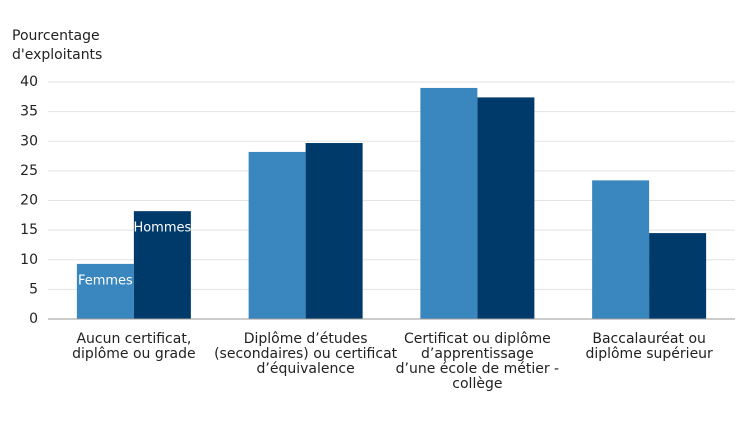  I want to click on x-tick-label: d’une école de métier -, so click(477, 369).